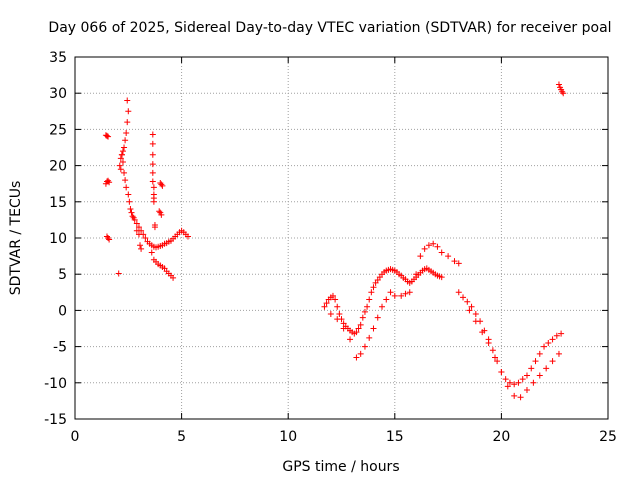 The height and width of the screenshot is (480, 640). I want to click on x-tick-label: 15, so click(395, 437).